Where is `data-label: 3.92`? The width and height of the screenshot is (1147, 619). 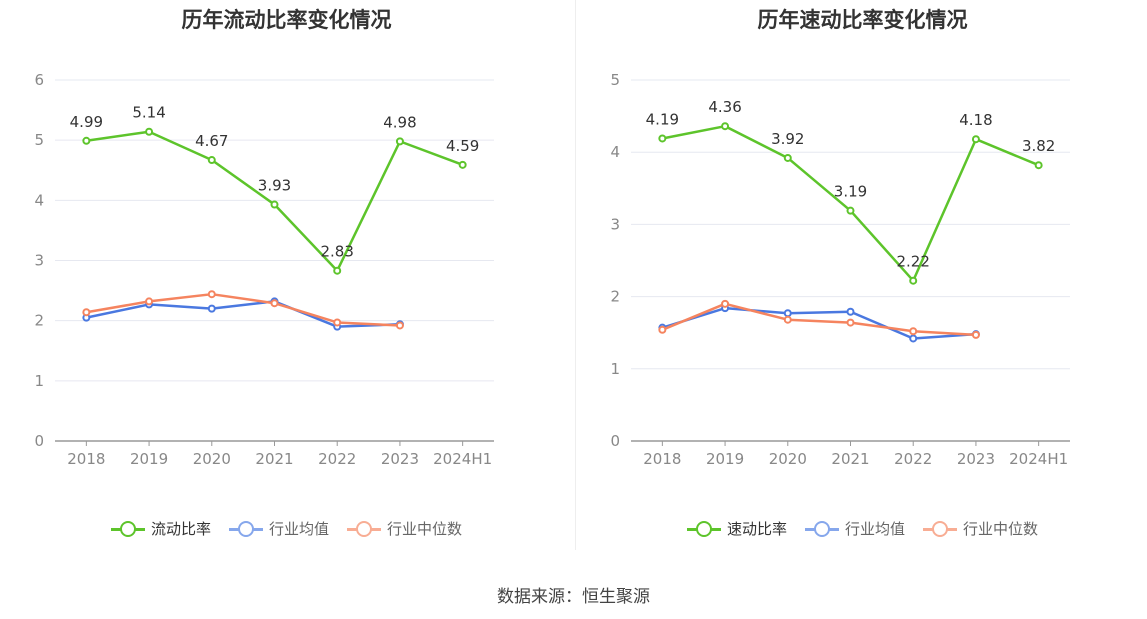 data-label: 3.92 is located at coordinates (787, 139).